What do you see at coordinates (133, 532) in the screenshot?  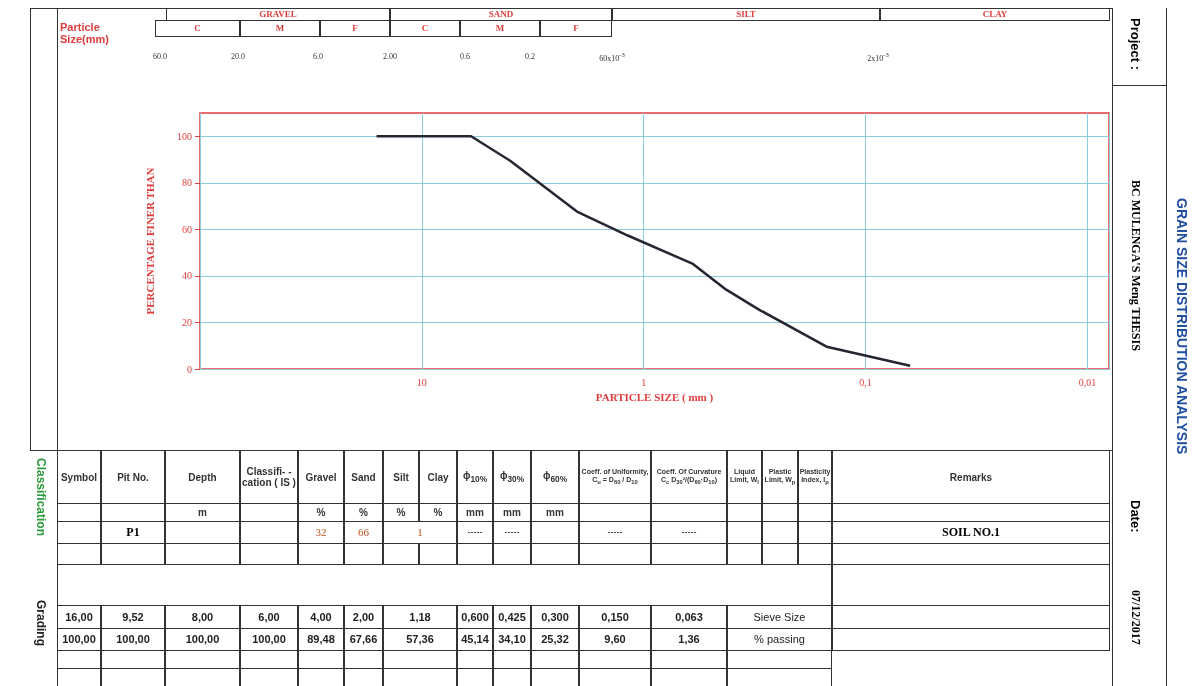 I see `text: P1` at bounding box center [133, 532].